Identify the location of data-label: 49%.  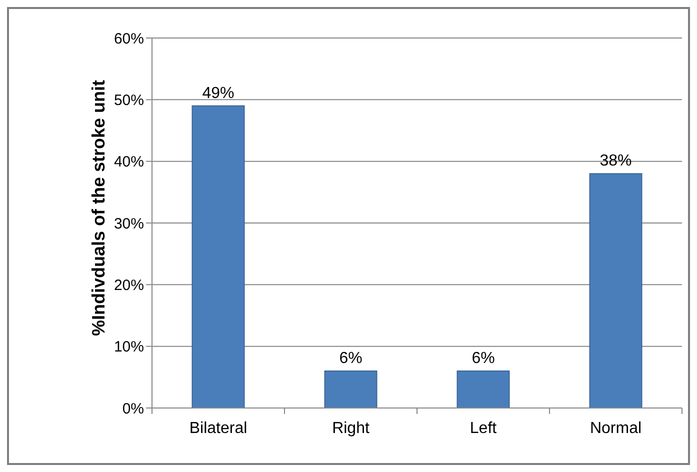
(218, 93).